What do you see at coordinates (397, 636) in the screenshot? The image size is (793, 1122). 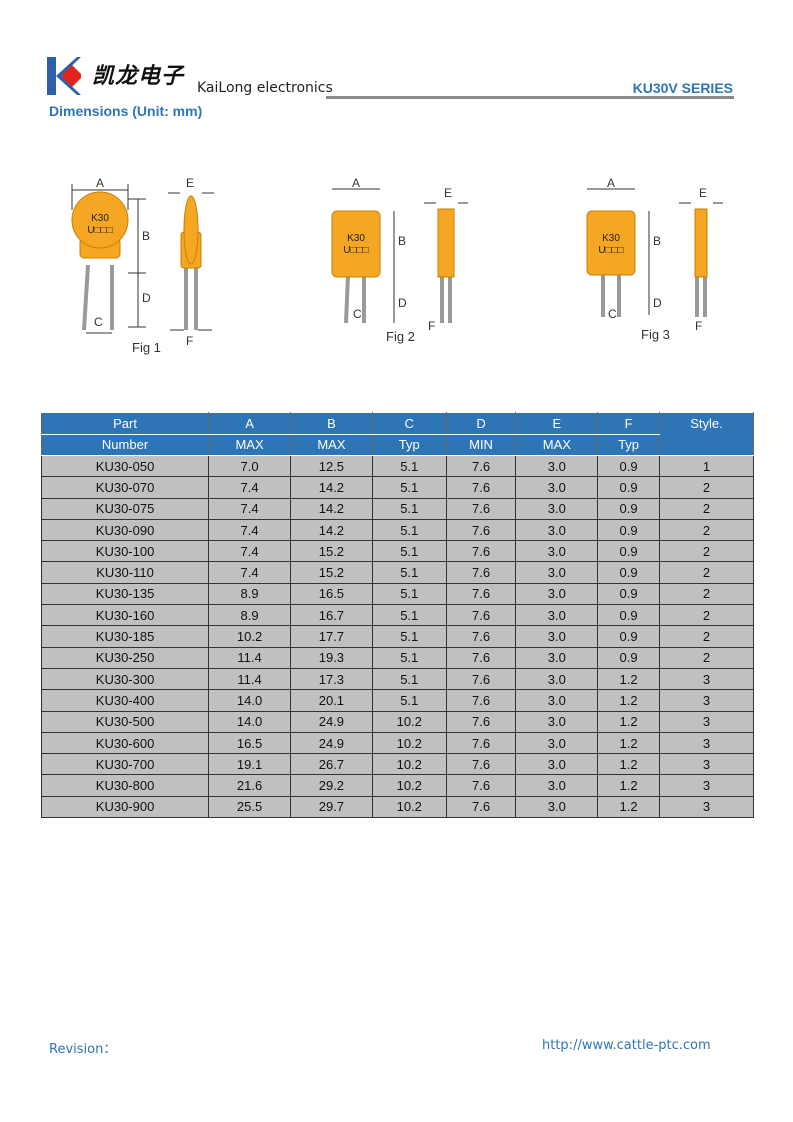 I see `table-row: KU30-185 10.2 17.7 5.1 7.6 3.0 0.9 2` at bounding box center [397, 636].